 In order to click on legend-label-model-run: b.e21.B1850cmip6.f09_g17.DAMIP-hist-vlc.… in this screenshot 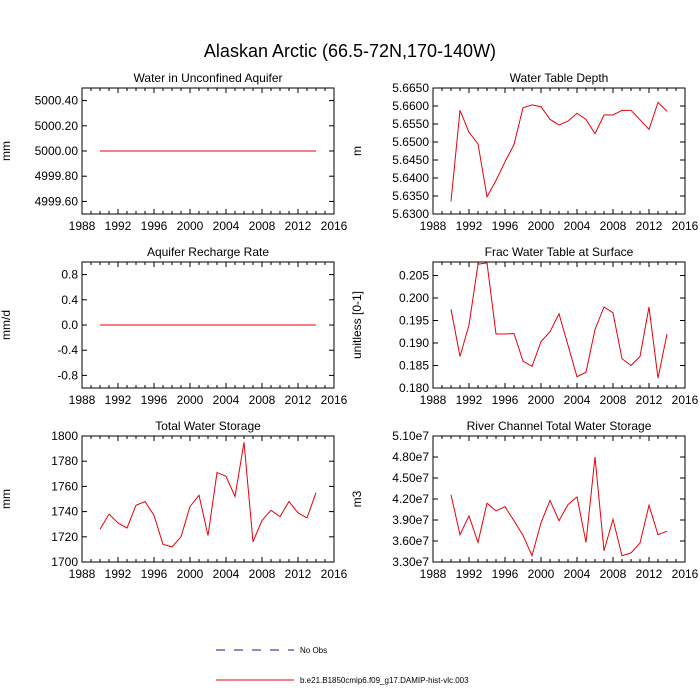, I will do `click(384, 680)`.